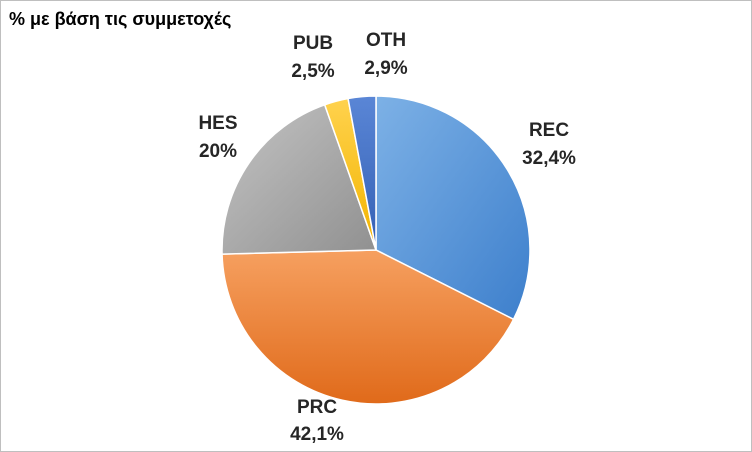  What do you see at coordinates (317, 434) in the screenshot?
I see `slice-value-prc: 42,1%` at bounding box center [317, 434].